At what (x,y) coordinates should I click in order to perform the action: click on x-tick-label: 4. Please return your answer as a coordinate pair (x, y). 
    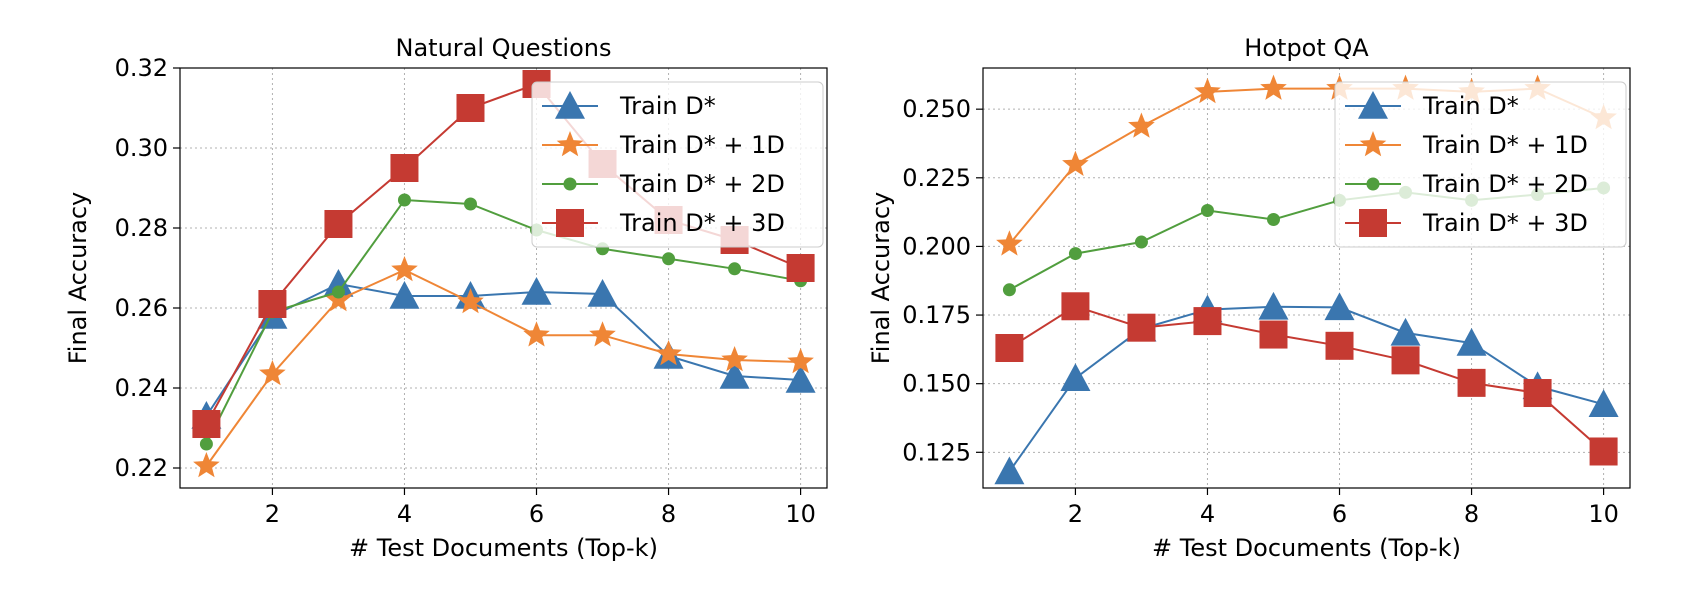
    Looking at the image, I should click on (404, 514).